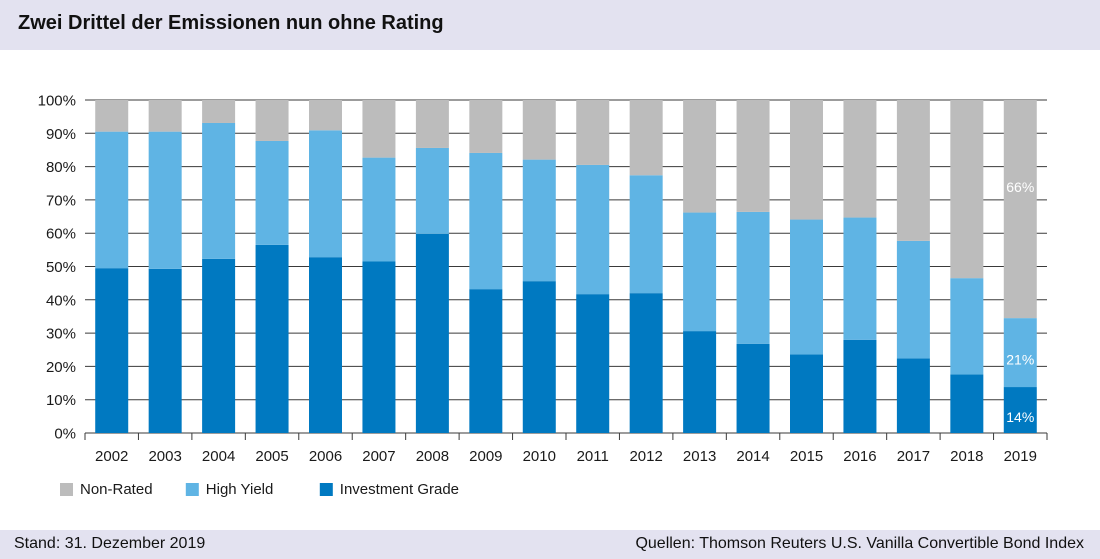 This screenshot has height=559, width=1100. I want to click on bar-investment-grade-2010, so click(539, 357).